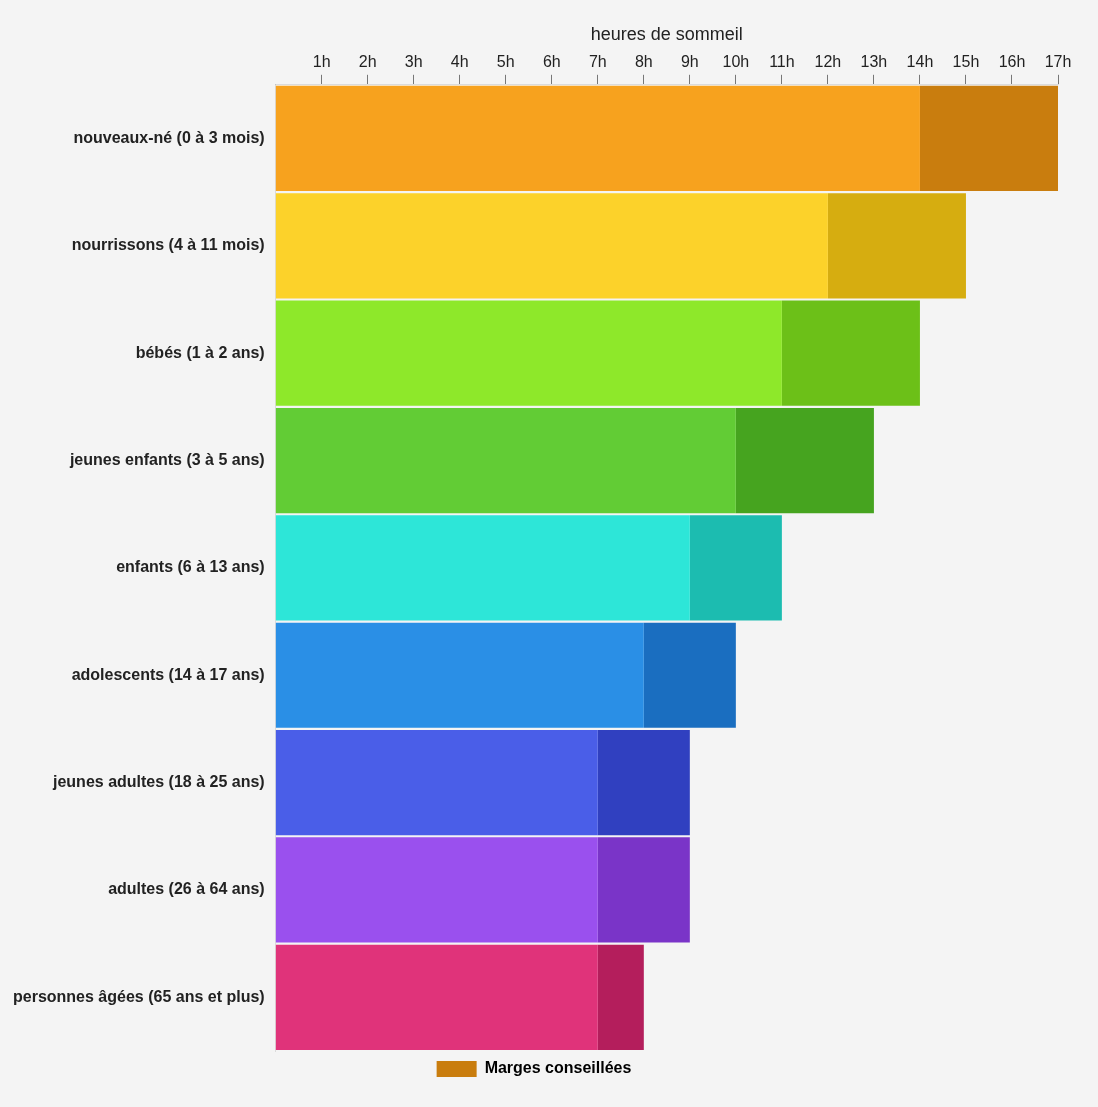 This screenshot has height=1107, width=1098. What do you see at coordinates (966, 61) in the screenshot?
I see `x-tick-label: 15h` at bounding box center [966, 61].